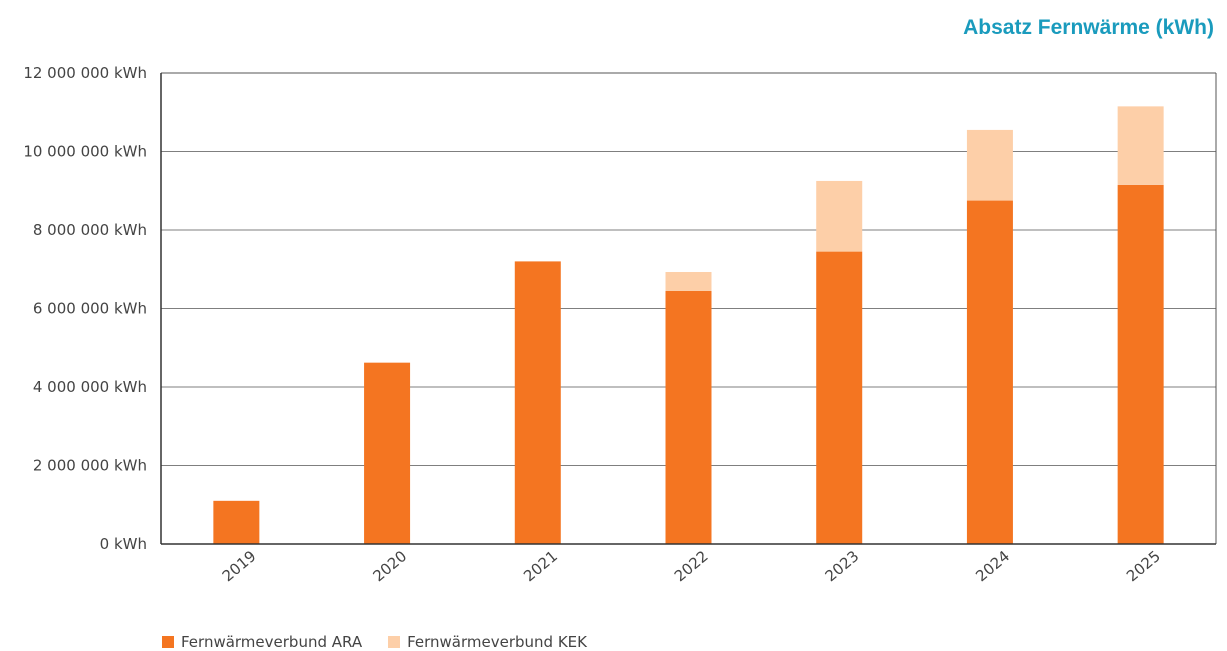  What do you see at coordinates (1088, 27) in the screenshot?
I see `chart-title: Absatz Fernwärme (kWh)` at bounding box center [1088, 27].